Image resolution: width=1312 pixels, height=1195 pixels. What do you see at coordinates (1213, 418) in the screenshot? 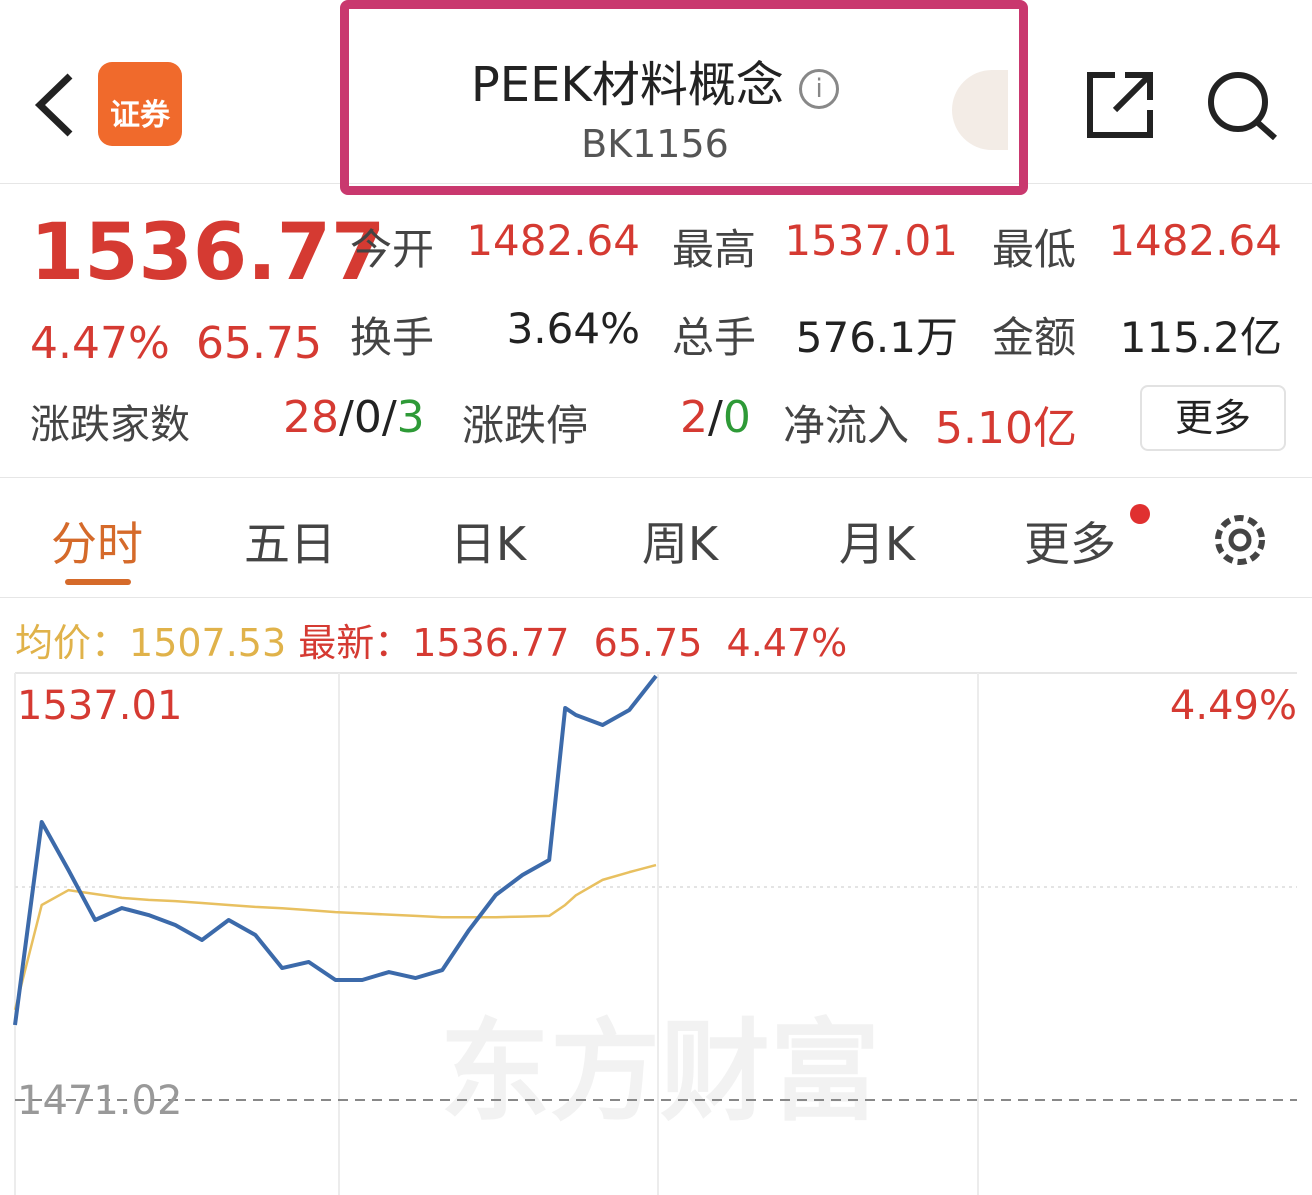
I see `more-button: 更多` at bounding box center [1213, 418].